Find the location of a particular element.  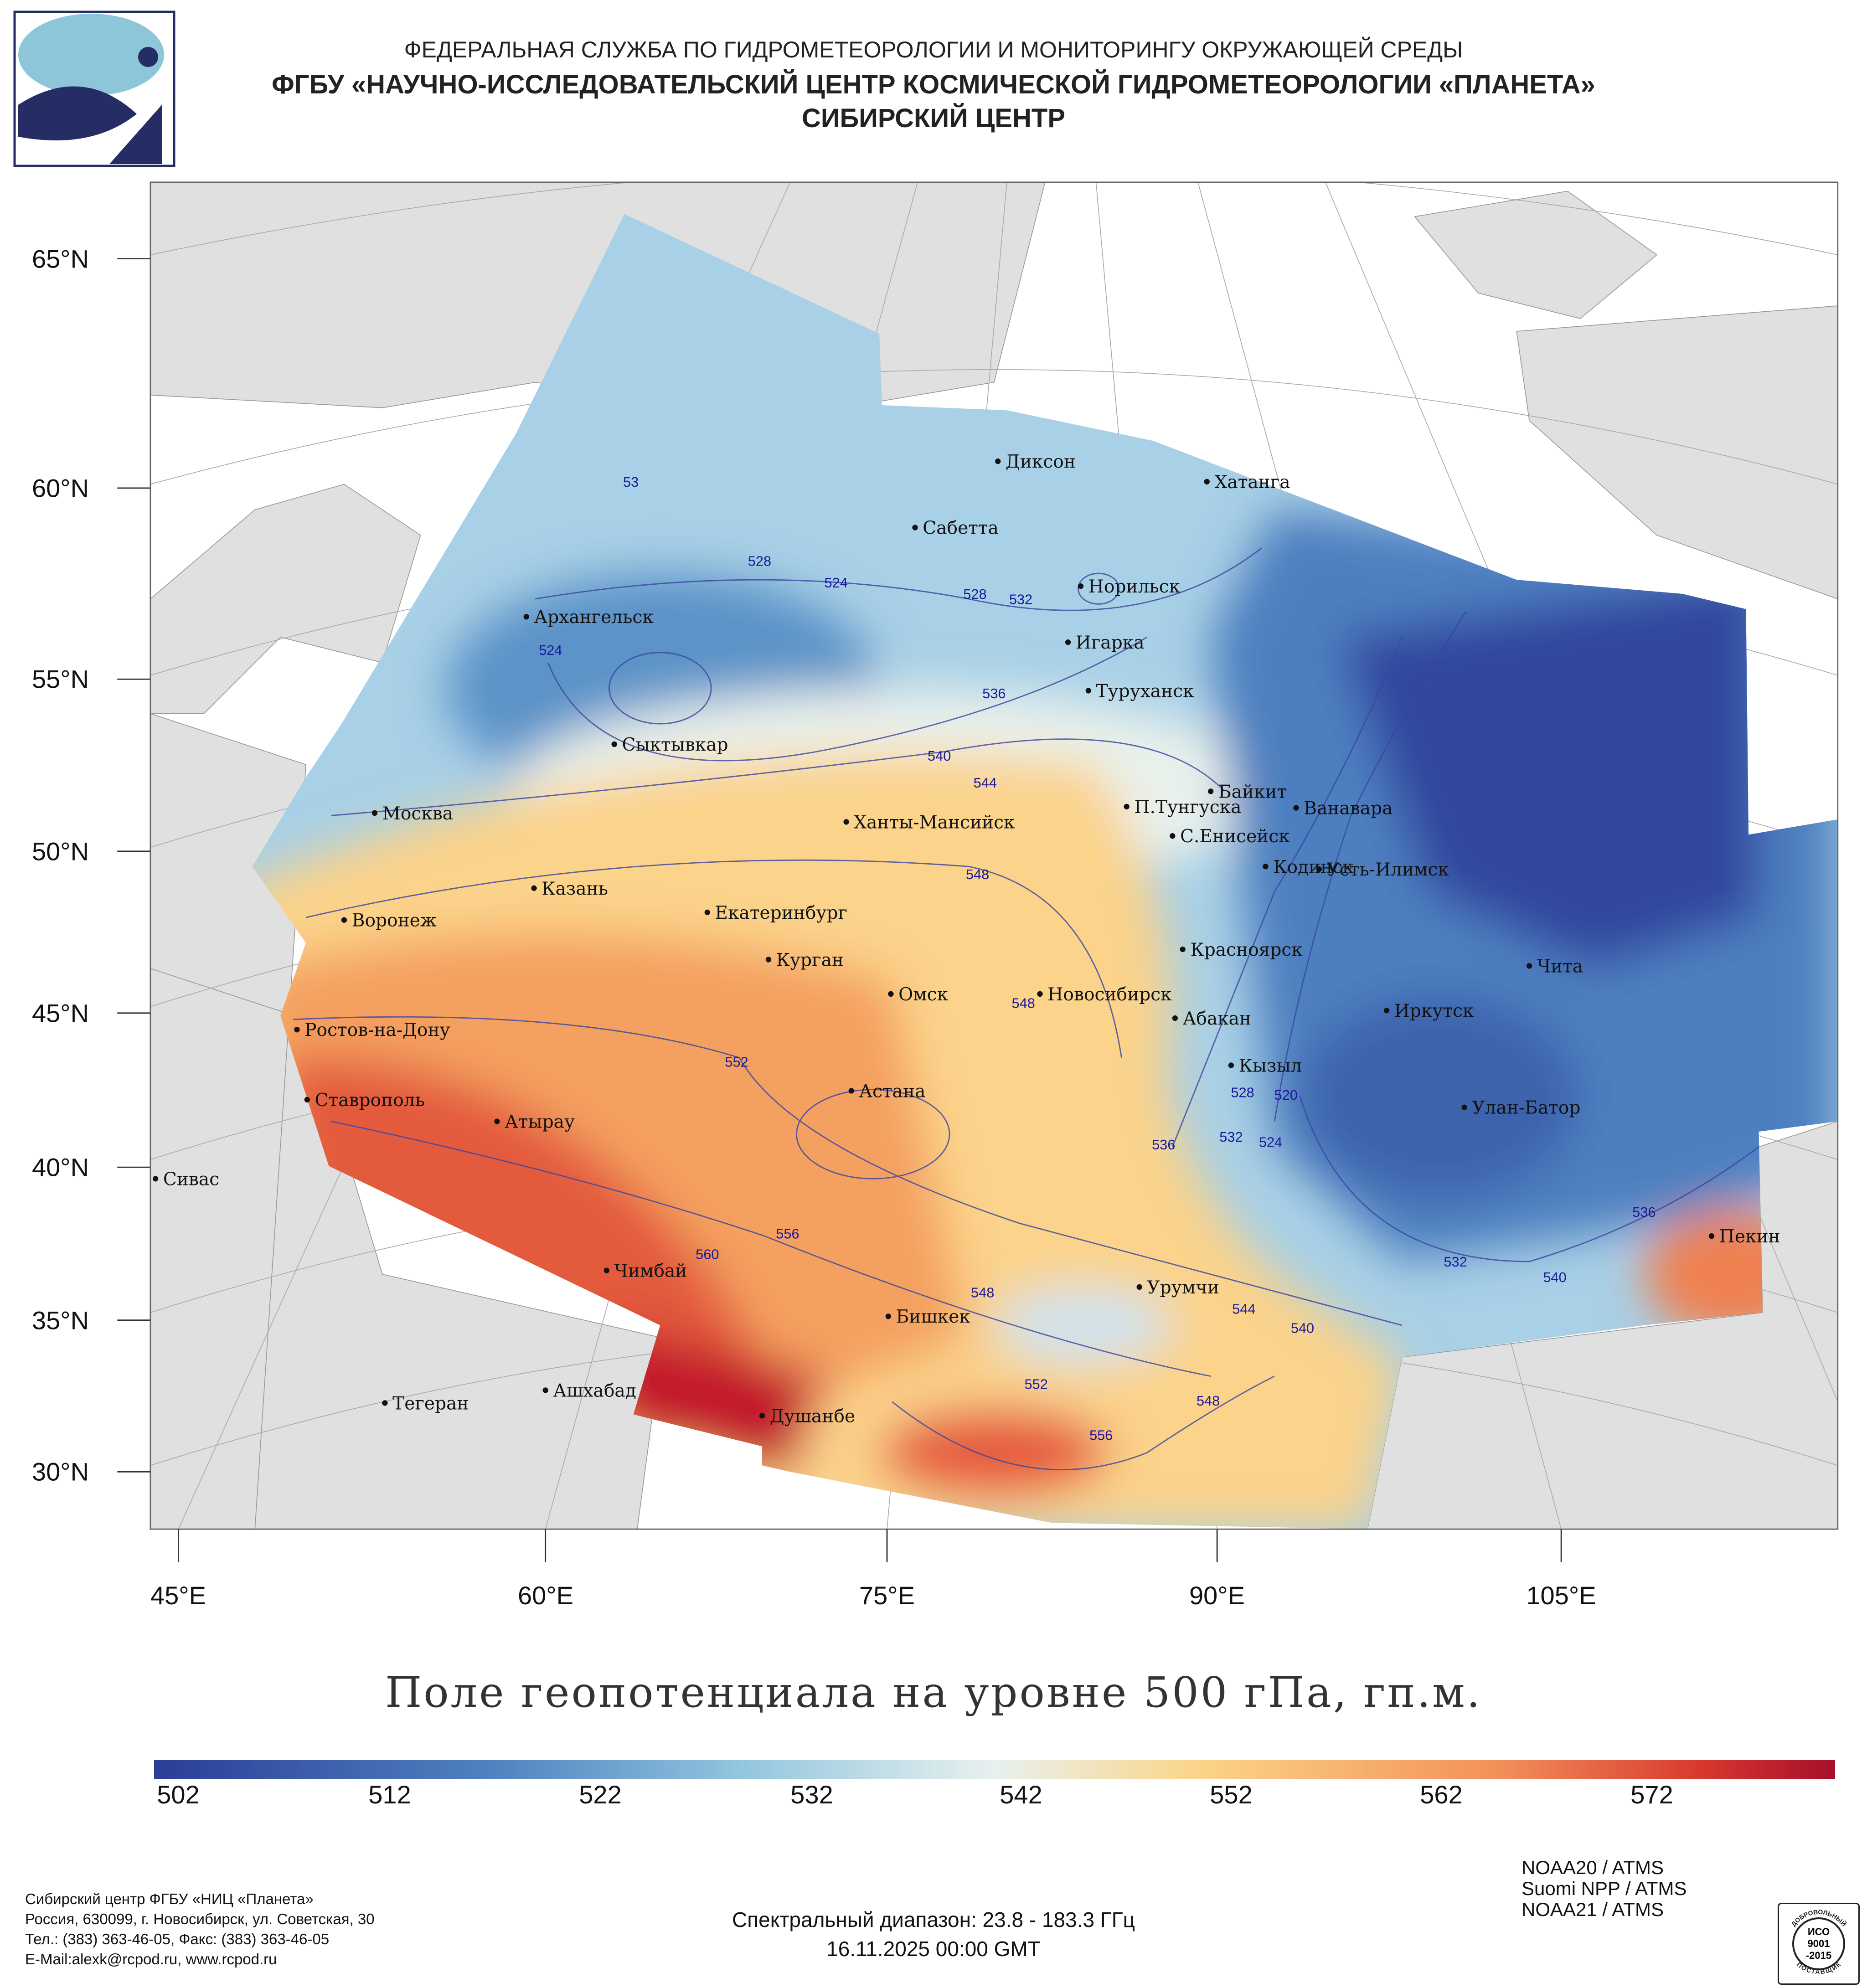

colorbar-label: 532 is located at coordinates (811, 1794).